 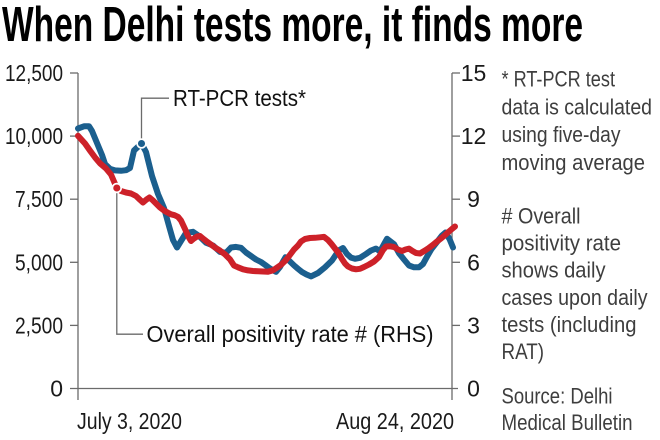 I want to click on svg-text: data is calculated, so click(x=577, y=107).